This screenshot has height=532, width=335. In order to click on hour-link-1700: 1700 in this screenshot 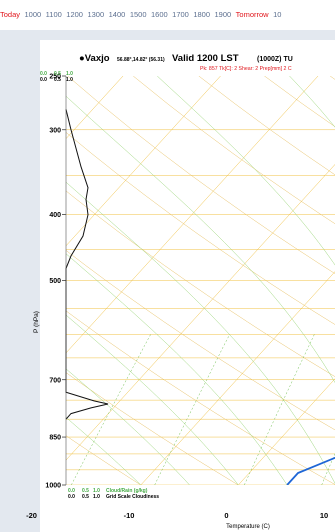, I will do `click(180, 14)`.